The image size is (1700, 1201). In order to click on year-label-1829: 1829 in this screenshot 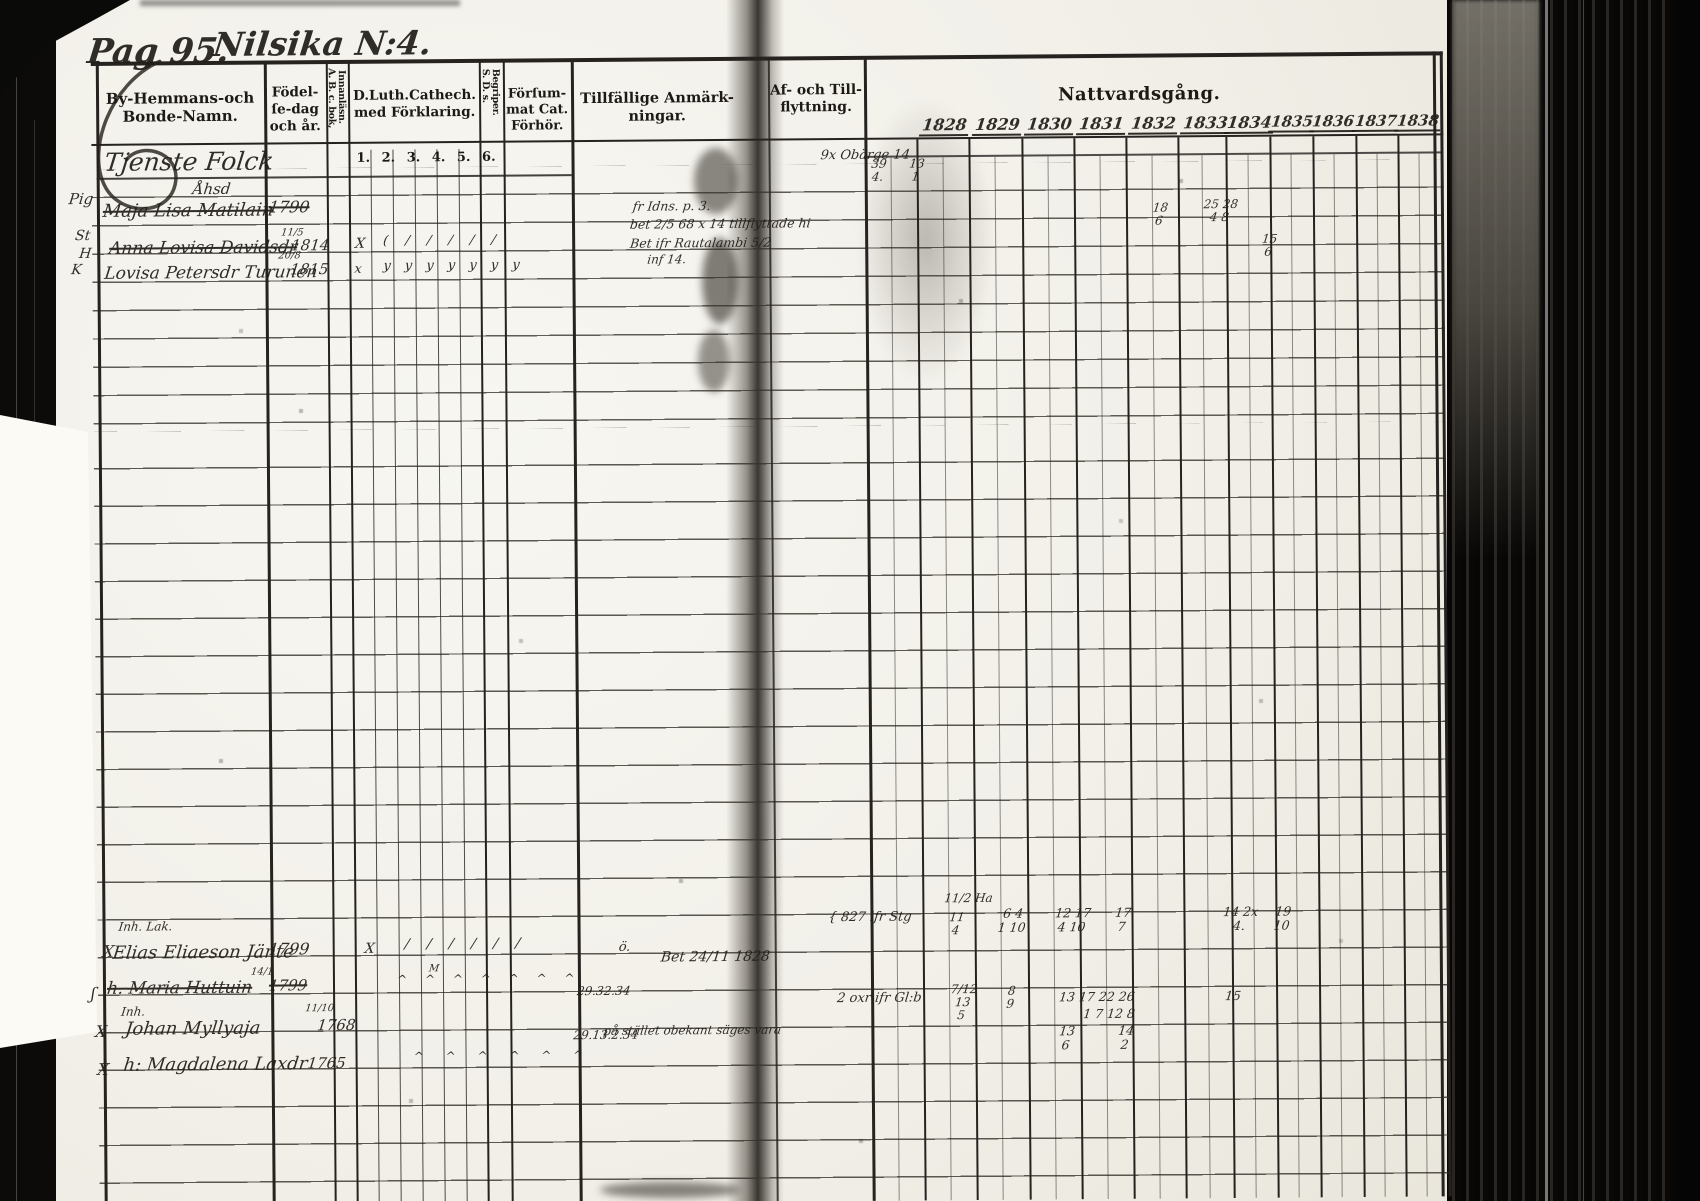, I will do `click(997, 125)`.